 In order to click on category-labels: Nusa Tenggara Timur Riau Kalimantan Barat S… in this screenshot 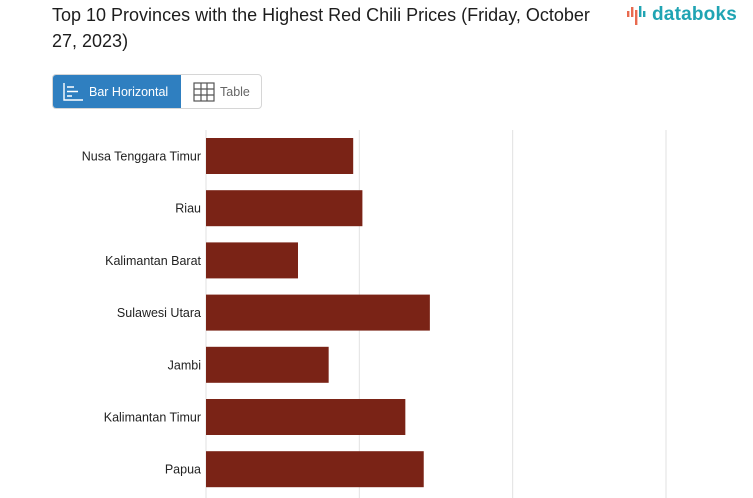, I will do `click(142, 313)`.